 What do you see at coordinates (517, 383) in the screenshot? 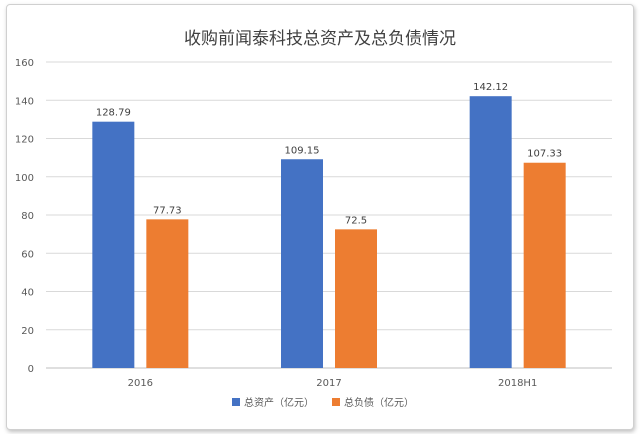
I see `x-tick-label: 2018H1` at bounding box center [517, 383].